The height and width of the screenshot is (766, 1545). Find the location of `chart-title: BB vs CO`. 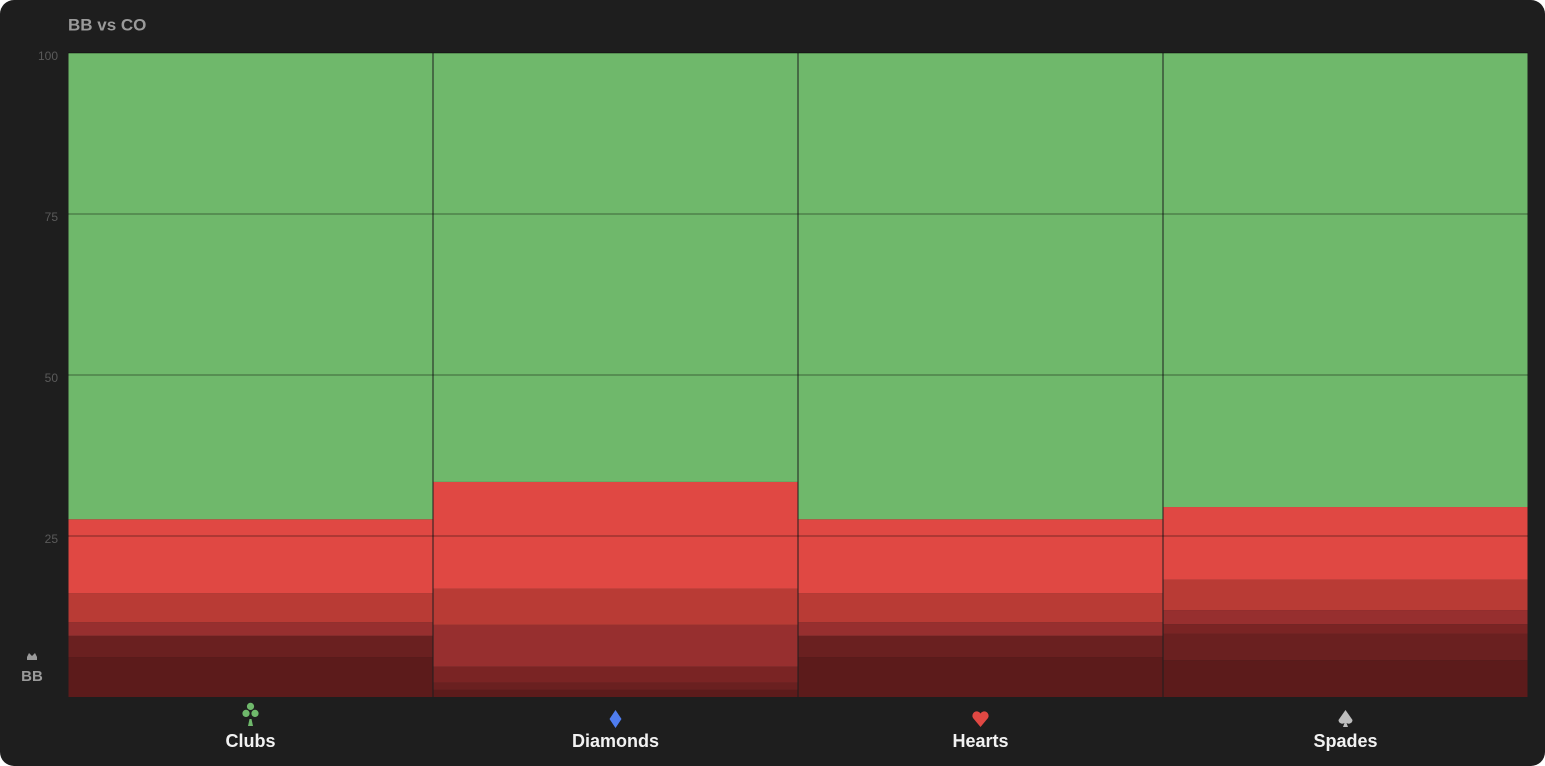

chart-title: BB vs CO is located at coordinates (107, 24).